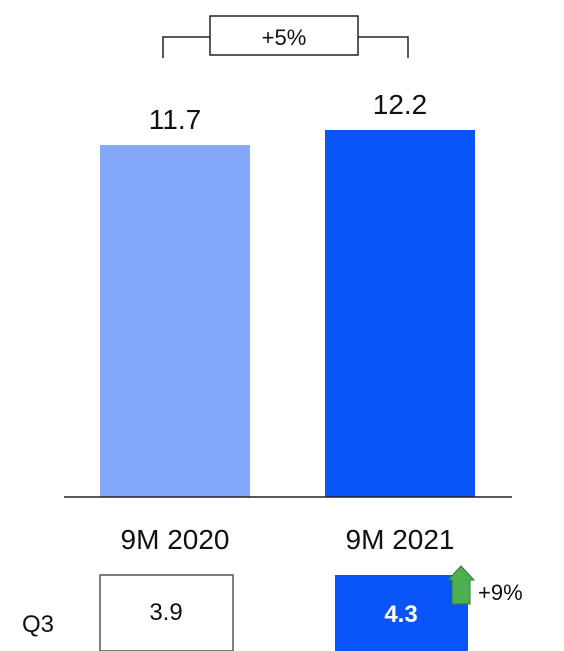  I want to click on data-label-0: 11.7, so click(175, 119).